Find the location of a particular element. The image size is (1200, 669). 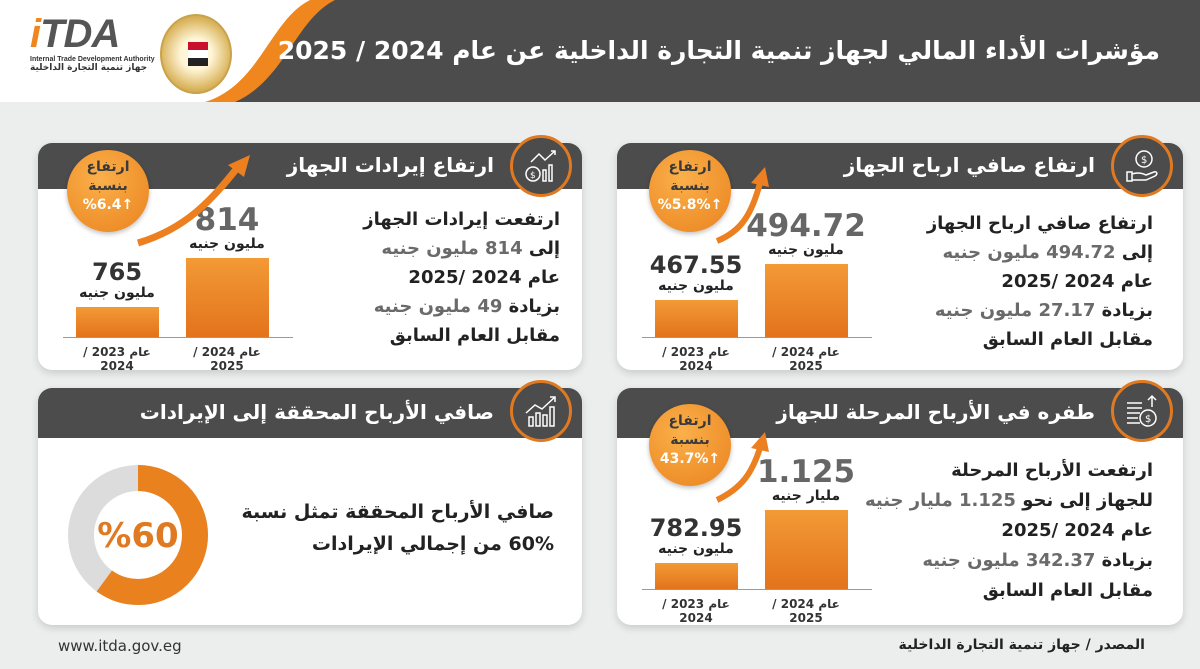

source-note: المصدر / جهاز تنمية التجارة الداخلية is located at coordinates (1021, 645).